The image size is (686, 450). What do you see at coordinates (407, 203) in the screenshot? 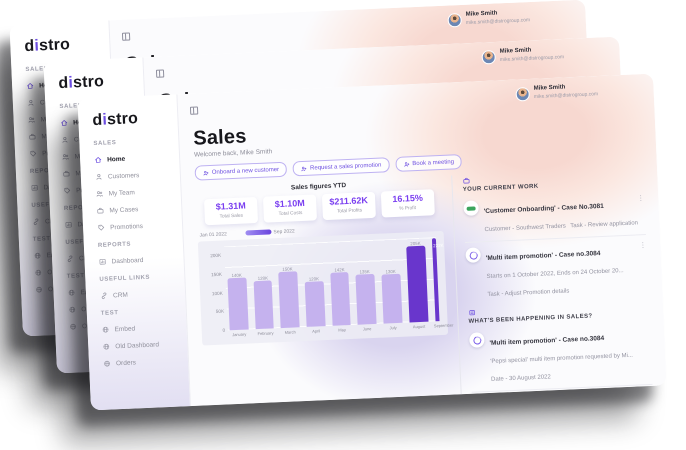
I see `stat-card: 16.15% % Profit` at bounding box center [407, 203].